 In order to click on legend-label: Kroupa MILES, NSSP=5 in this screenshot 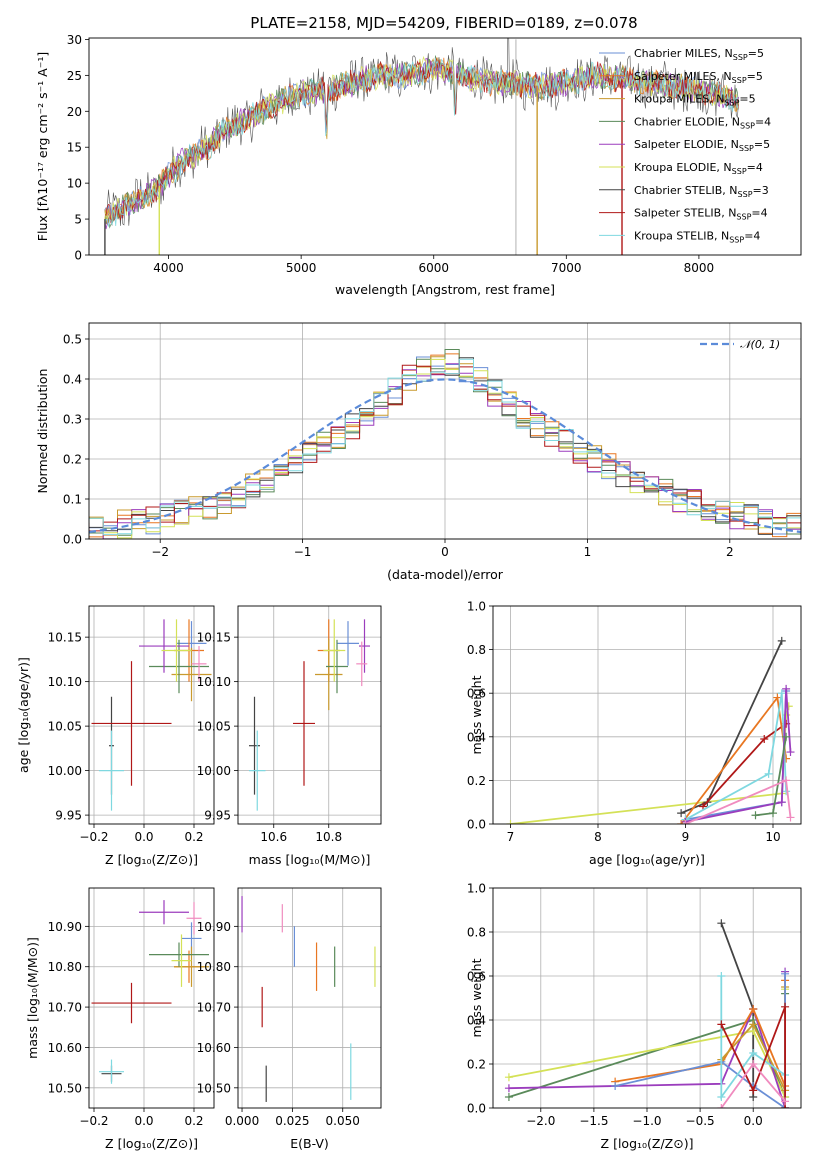, I will do `click(695, 100)`.